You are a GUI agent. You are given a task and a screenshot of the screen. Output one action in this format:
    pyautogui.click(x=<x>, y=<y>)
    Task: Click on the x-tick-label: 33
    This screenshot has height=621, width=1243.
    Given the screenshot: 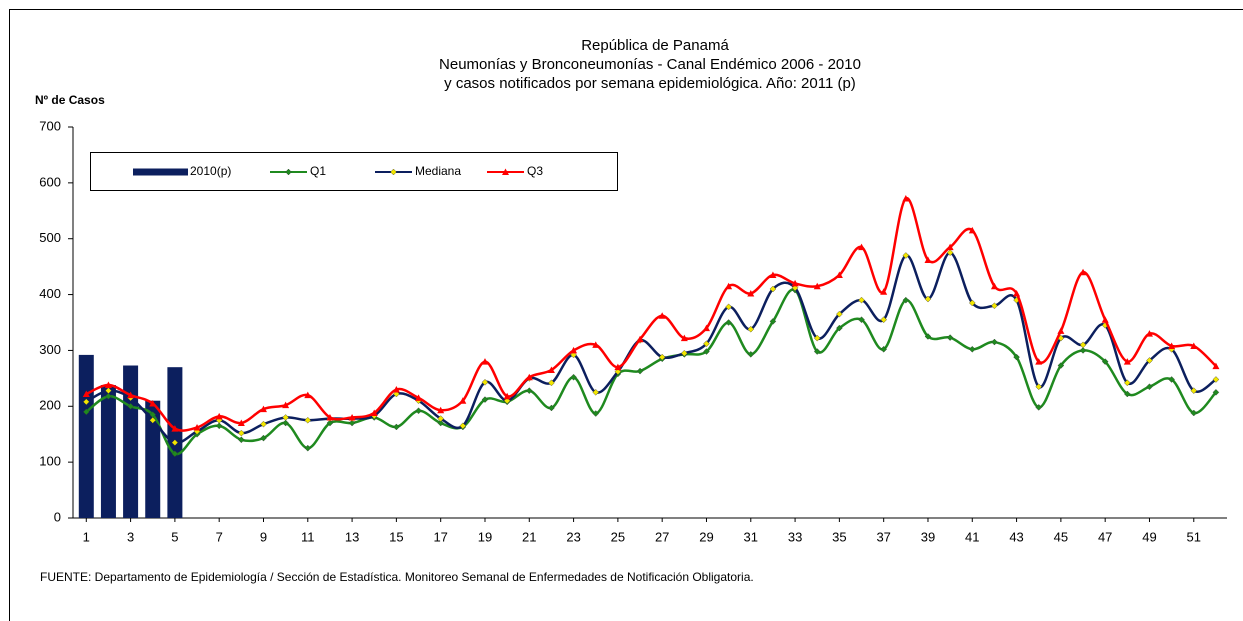 What is the action you would take?
    pyautogui.click(x=795, y=536)
    